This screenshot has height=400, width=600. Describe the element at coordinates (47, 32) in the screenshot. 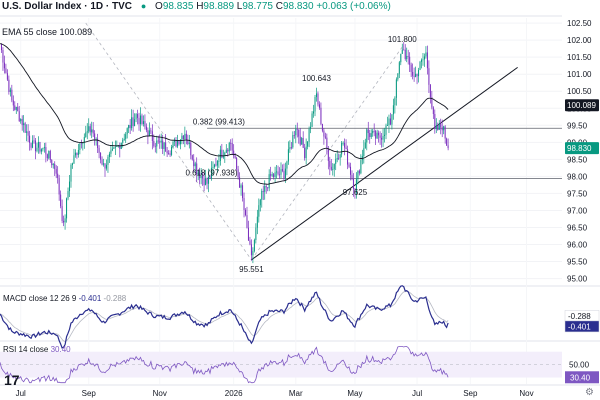

I see `ema-legend: EMA 55 close 100.089` at that location.